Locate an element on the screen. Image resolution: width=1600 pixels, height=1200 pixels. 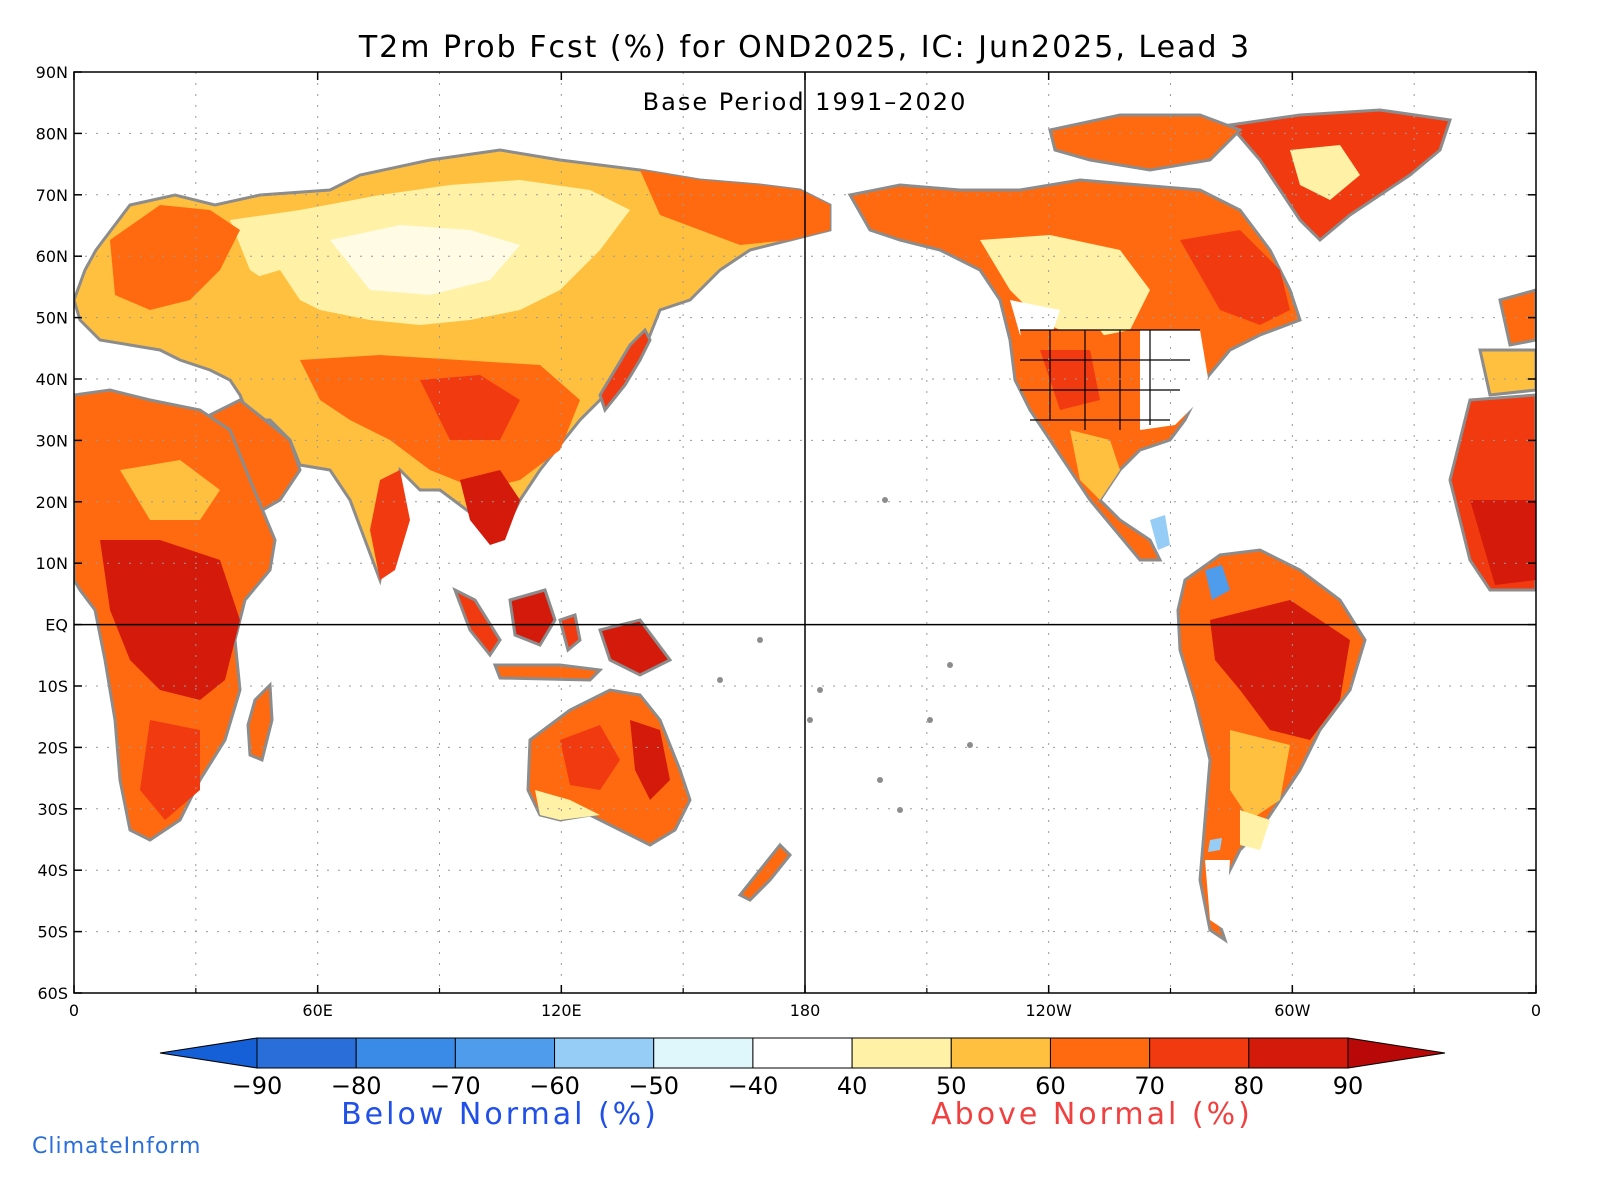
lat-label: 90N is located at coordinates (52, 72).